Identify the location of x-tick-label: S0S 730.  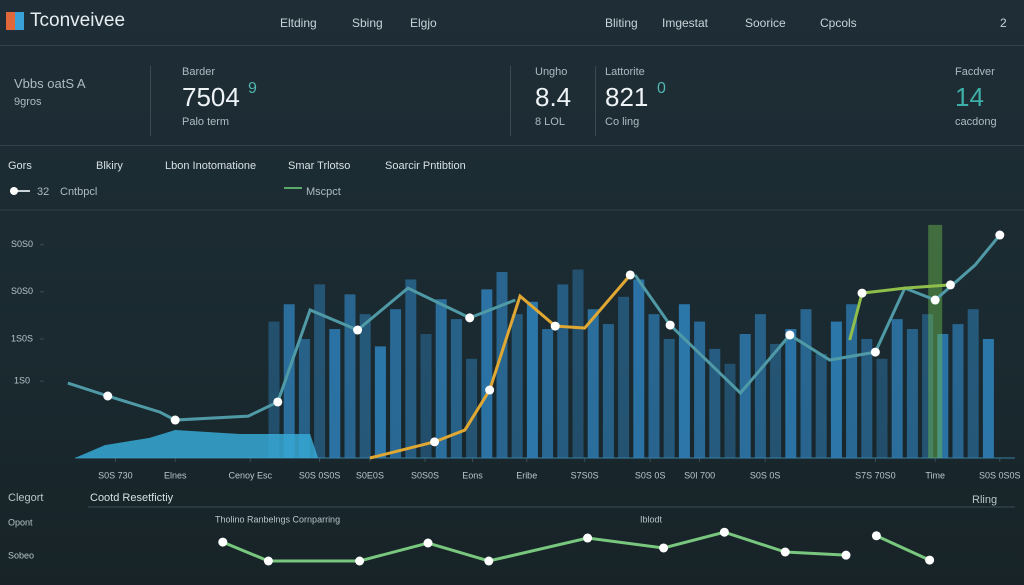
(115, 475).